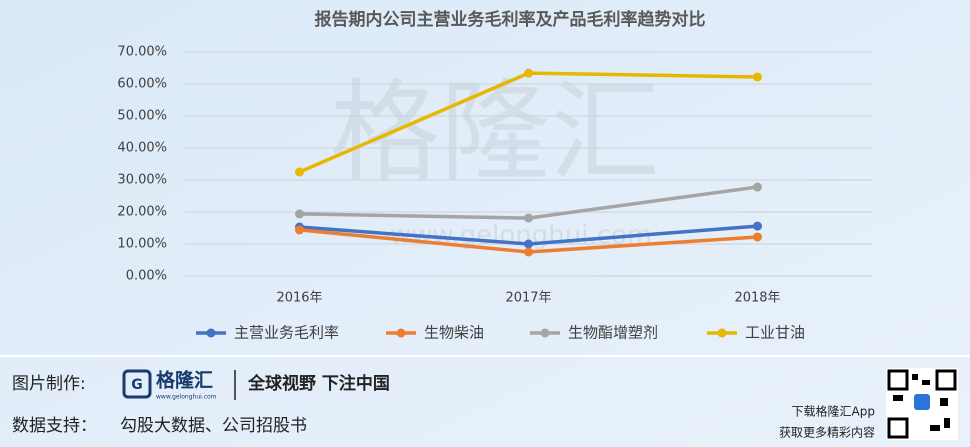 The width and height of the screenshot is (970, 447). I want to click on y-tick-label: 10.00%, so click(142, 244).